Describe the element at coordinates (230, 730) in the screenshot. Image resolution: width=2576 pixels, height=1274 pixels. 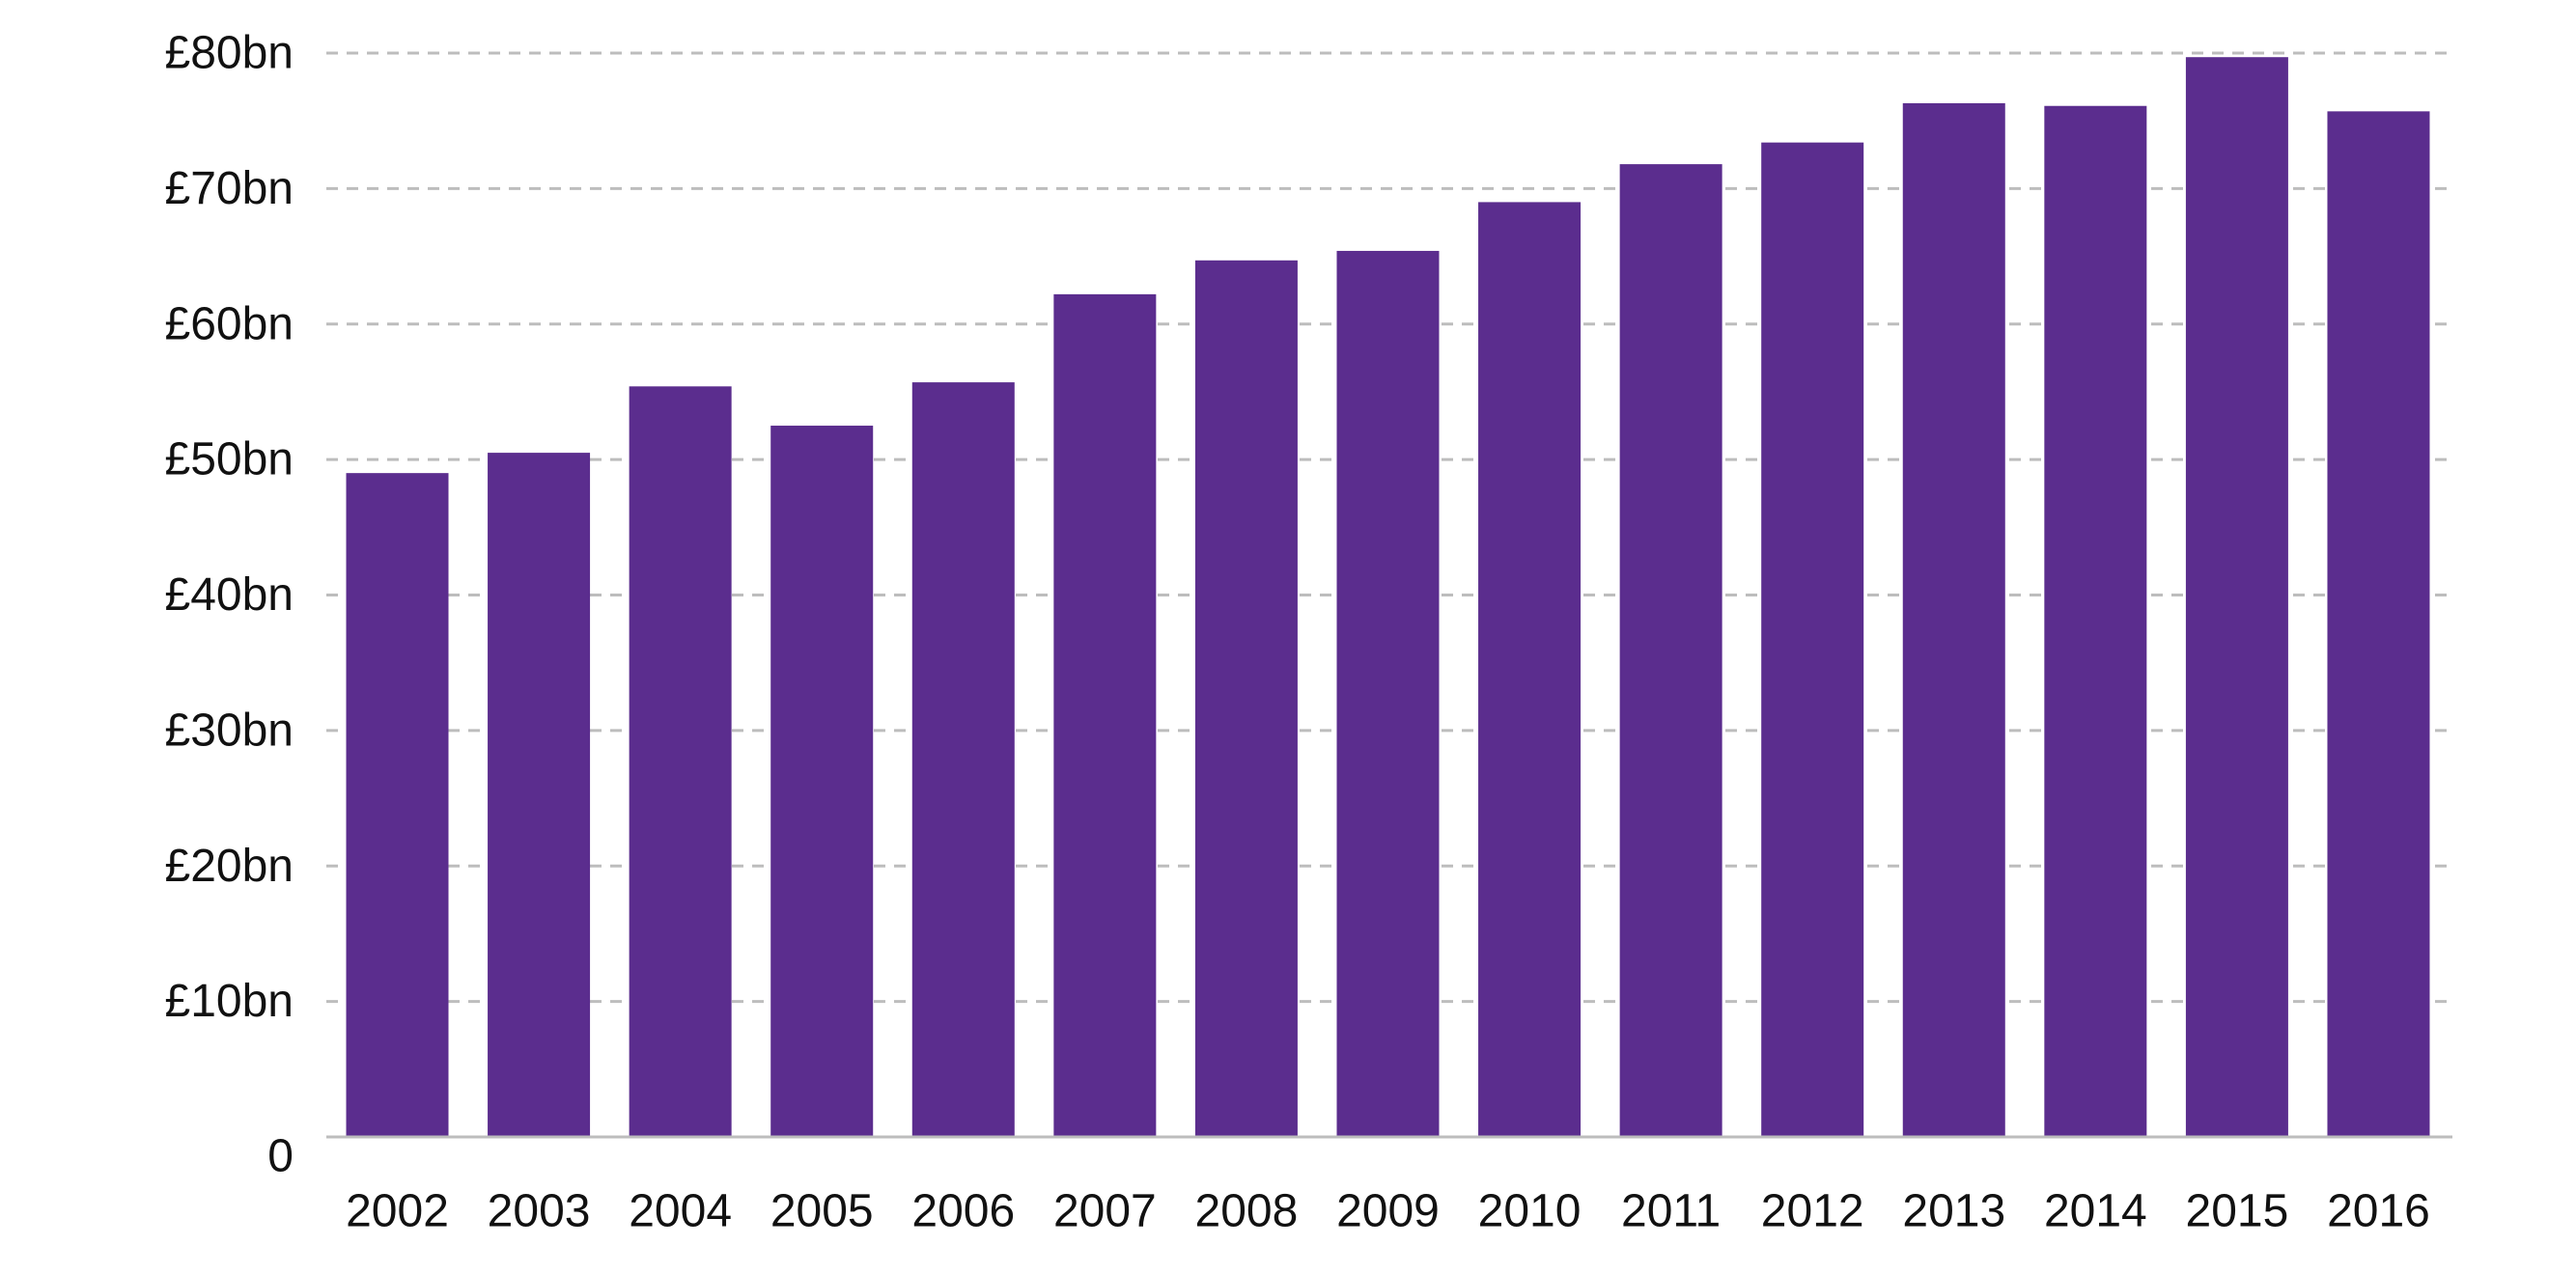
I see `y-tick-label: £30bn` at that location.